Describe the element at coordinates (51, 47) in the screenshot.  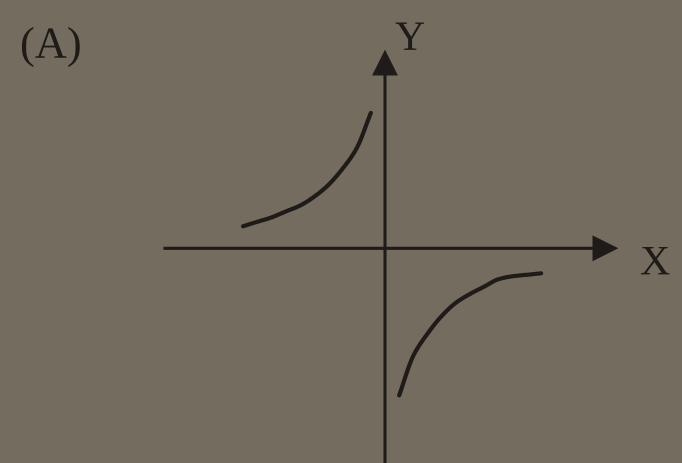
I see `chart-title: (A)` at that location.